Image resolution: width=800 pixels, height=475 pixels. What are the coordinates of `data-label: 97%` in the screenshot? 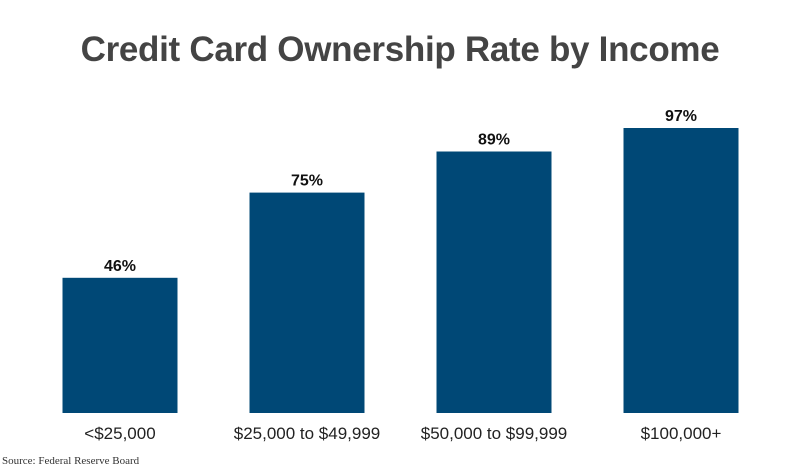 It's located at (681, 116).